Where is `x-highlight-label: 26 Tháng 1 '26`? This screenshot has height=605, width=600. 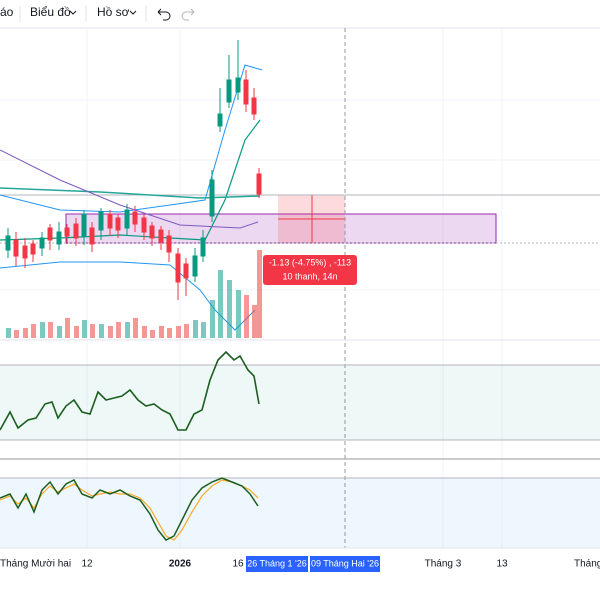 x-highlight-label: 26 Tháng 1 '26 is located at coordinates (277, 563).